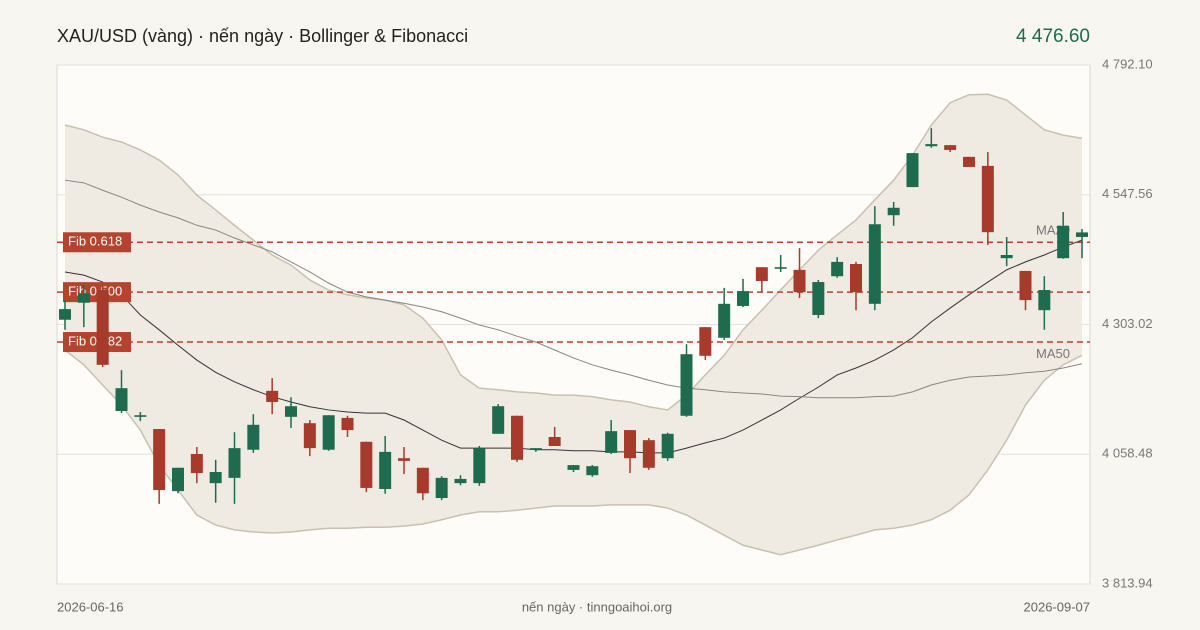 The width and height of the screenshot is (1200, 630). Describe the element at coordinates (1127, 582) in the screenshot. I see `y-tick-label: 3 813.94` at that location.